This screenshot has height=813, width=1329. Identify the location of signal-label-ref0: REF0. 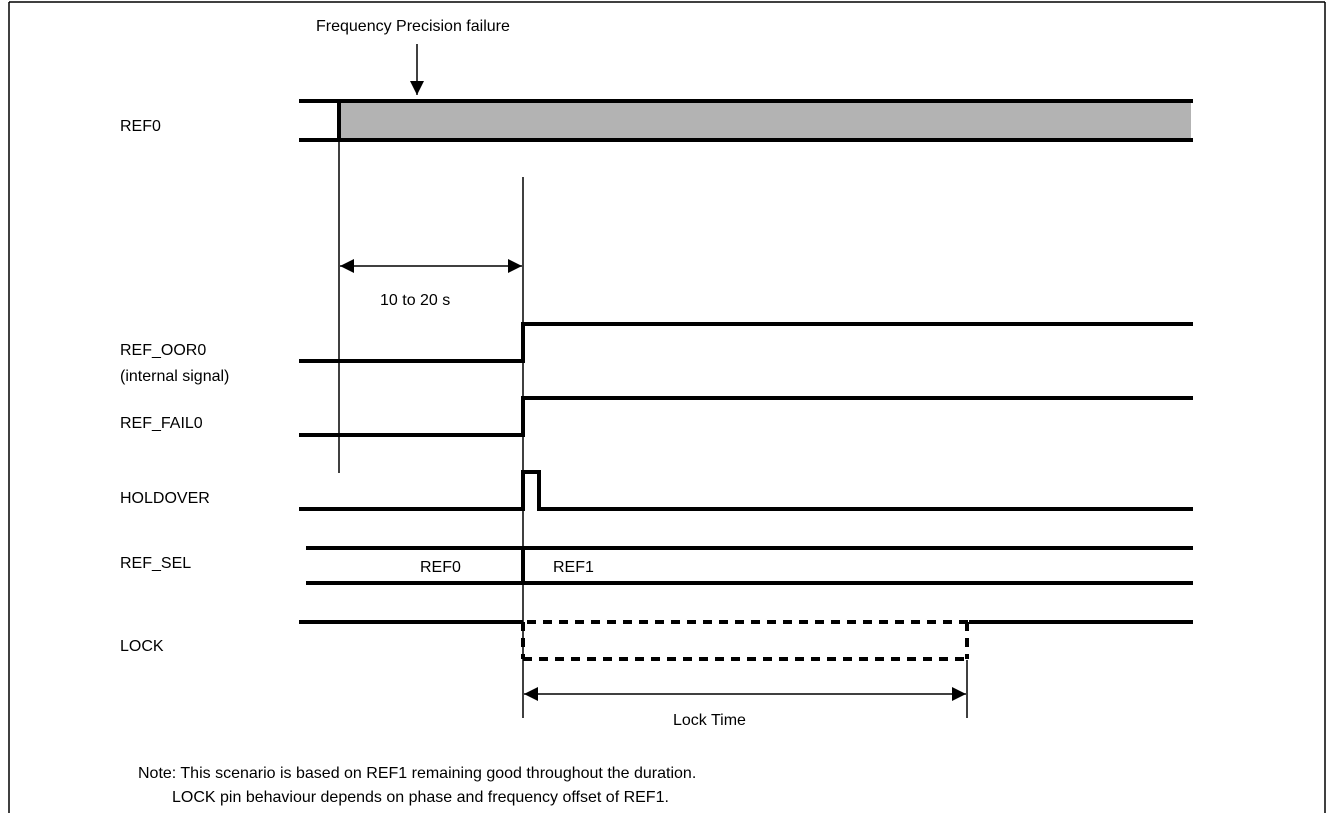
(140, 126).